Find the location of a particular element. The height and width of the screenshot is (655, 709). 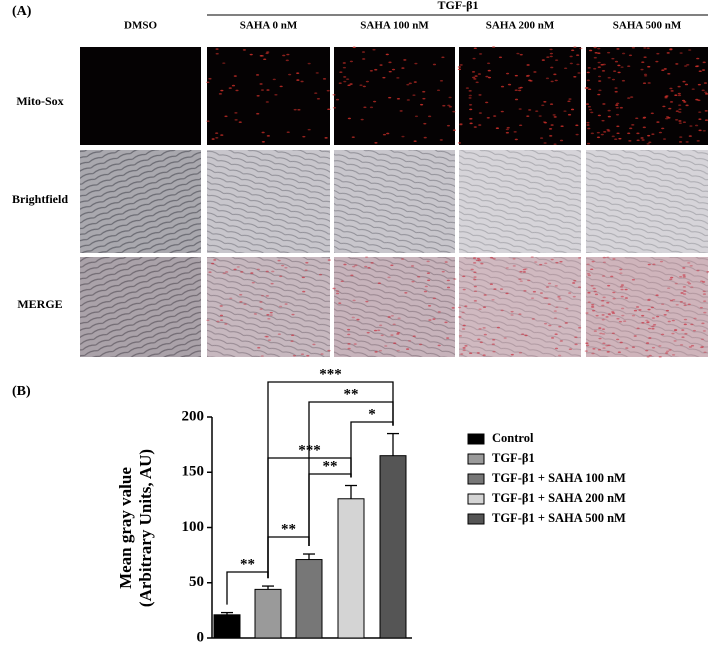

legend-label: Control is located at coordinates (513, 438).